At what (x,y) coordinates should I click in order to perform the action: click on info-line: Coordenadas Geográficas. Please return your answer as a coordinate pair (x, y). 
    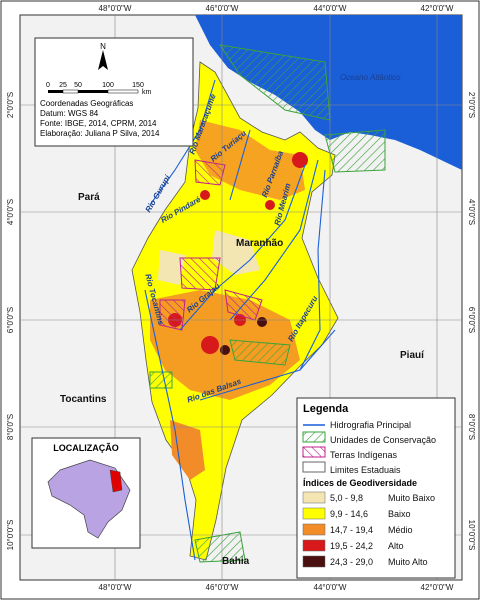
    Looking at the image, I should click on (86, 103).